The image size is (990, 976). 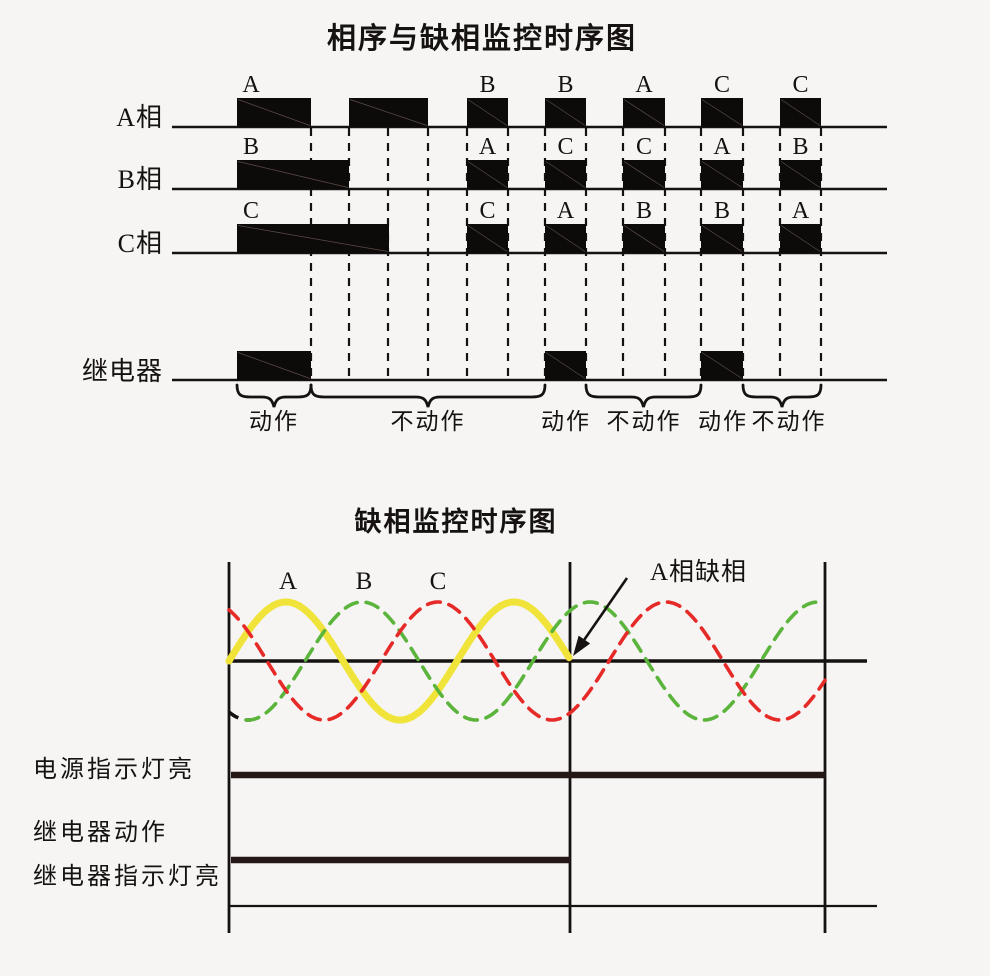 I want to click on phase-wave-c, so click(x=527, y=661).